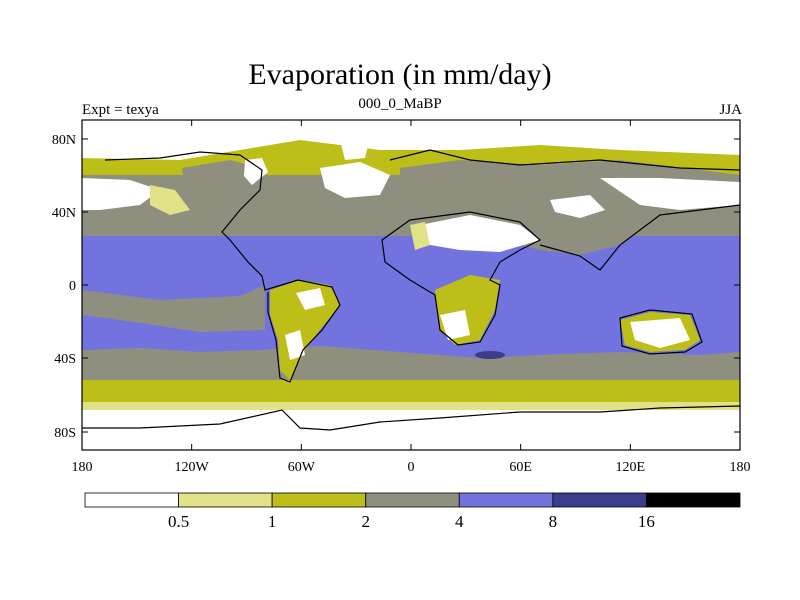 Image resolution: width=800 pixels, height=600 pixels. Describe the element at coordinates (302, 467) in the screenshot. I see `x-tick-label: 60W` at that location.